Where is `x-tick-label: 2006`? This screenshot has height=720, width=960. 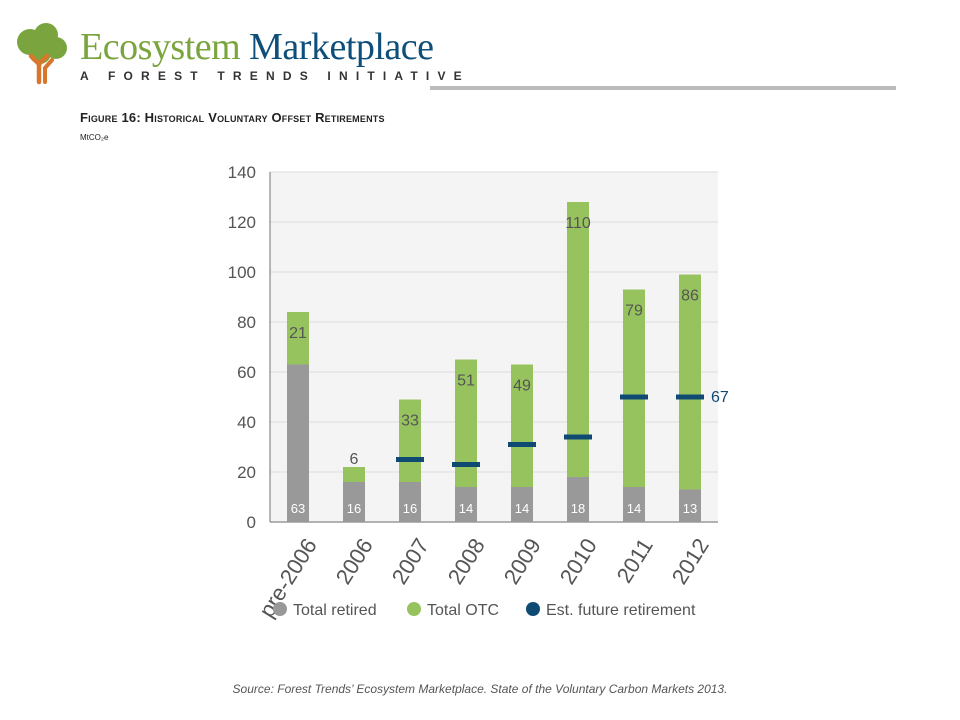 x-tick-label: 2006 is located at coordinates (354, 561).